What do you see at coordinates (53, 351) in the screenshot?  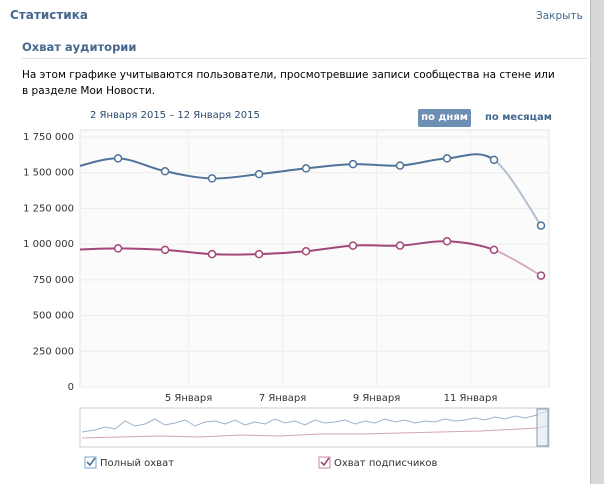 I see `y-tick-label: 250 000` at bounding box center [53, 351].